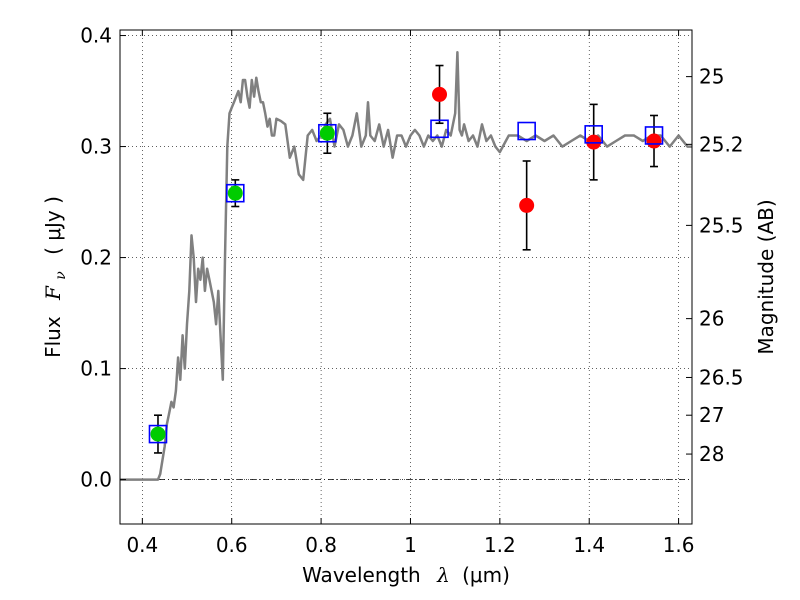 The width and height of the screenshot is (800, 600). Describe the element at coordinates (711, 454) in the screenshot. I see `y2-tick-label: 28` at that location.